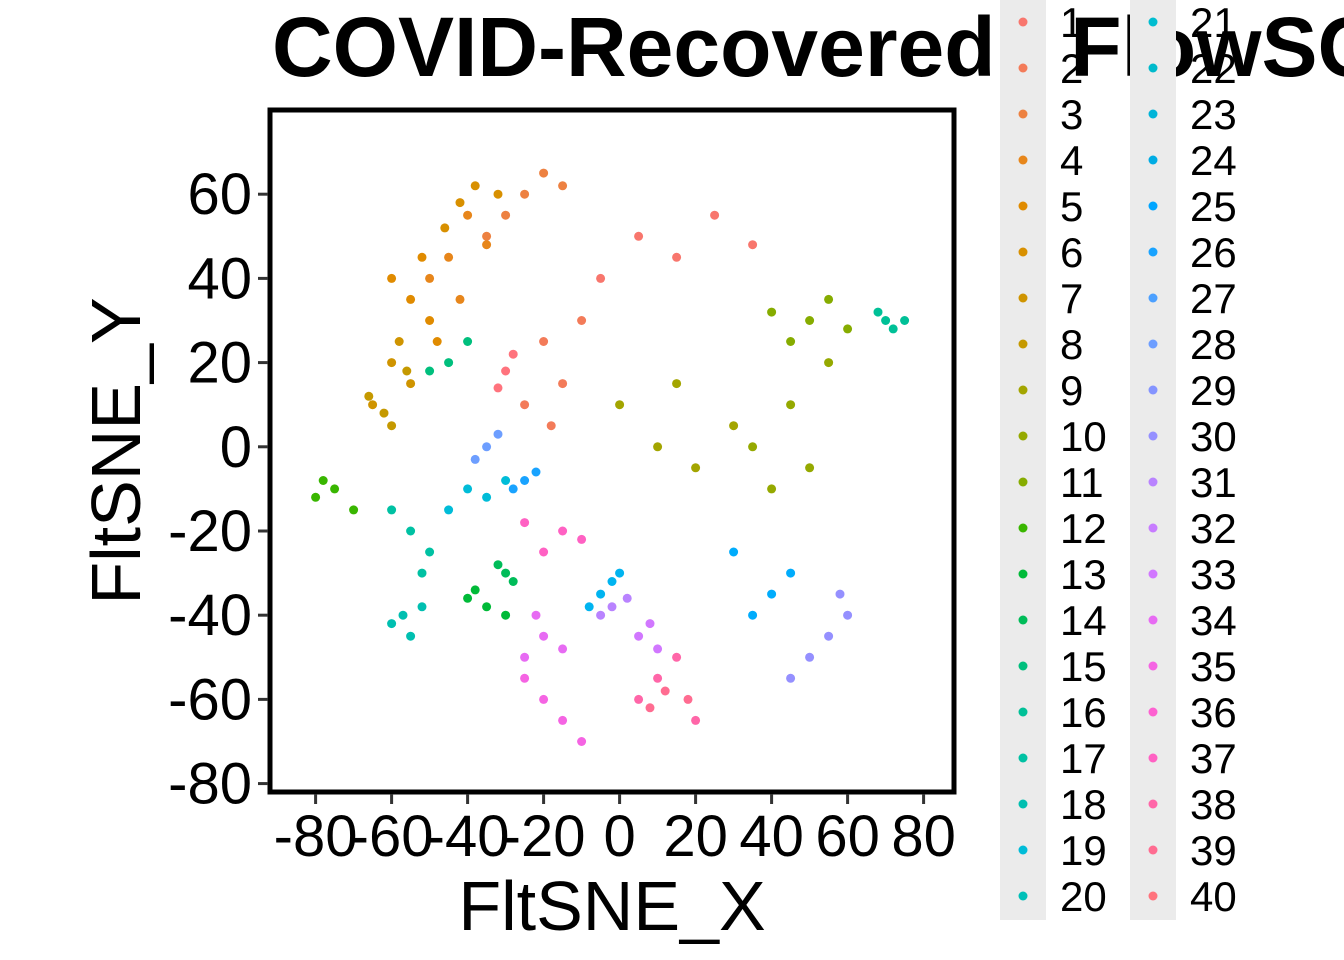  Describe the element at coordinates (1213, 850) in the screenshot. I see `legend-label-39: 39` at that location.